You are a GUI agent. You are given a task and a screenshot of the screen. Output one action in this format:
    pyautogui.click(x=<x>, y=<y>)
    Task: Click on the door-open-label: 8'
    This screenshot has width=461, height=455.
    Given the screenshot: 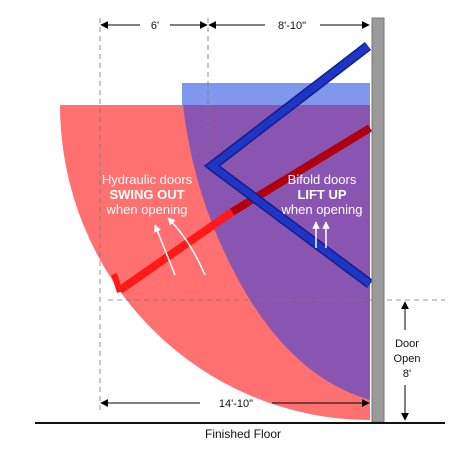 What is the action you would take?
    pyautogui.click(x=407, y=374)
    